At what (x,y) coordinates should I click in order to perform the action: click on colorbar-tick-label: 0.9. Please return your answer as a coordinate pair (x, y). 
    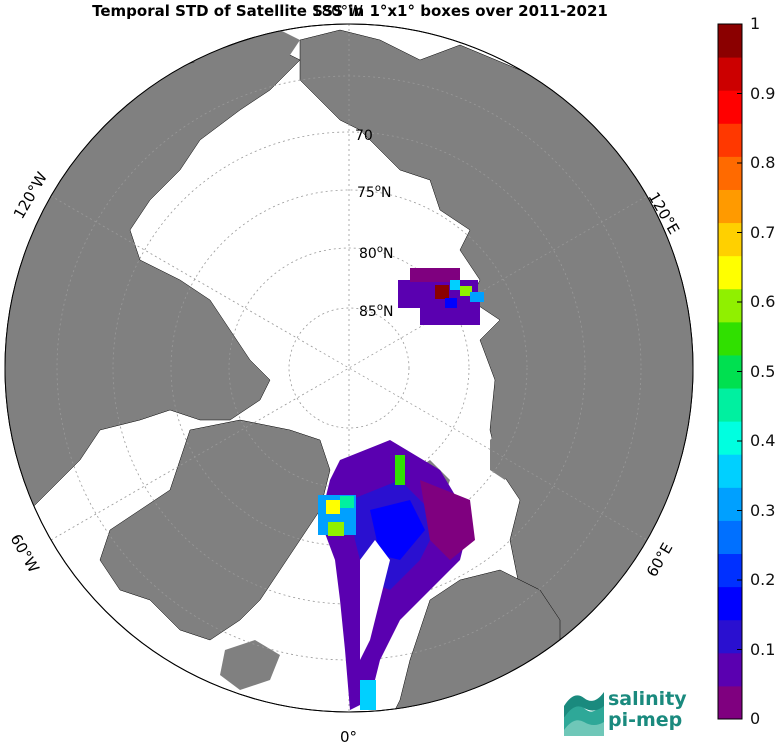
    Looking at the image, I should click on (763, 93).